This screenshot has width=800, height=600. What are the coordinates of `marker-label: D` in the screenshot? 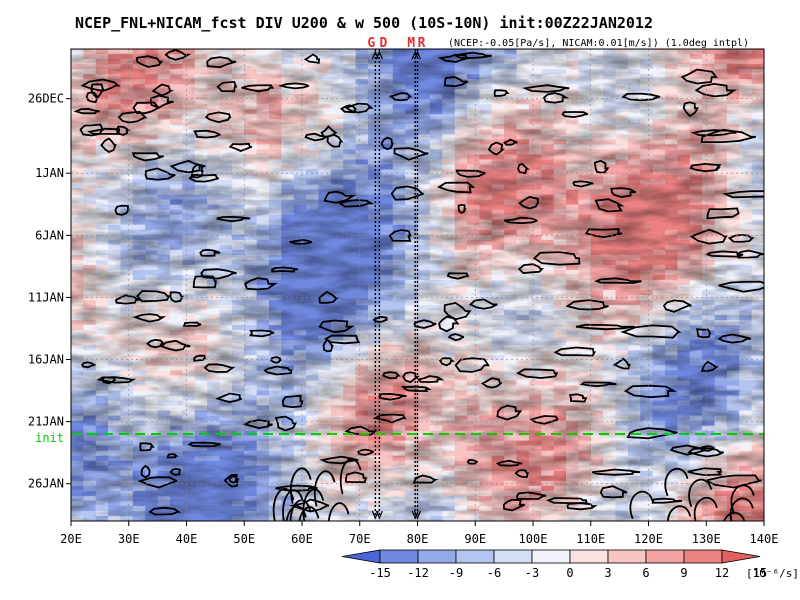 It's located at (383, 43).